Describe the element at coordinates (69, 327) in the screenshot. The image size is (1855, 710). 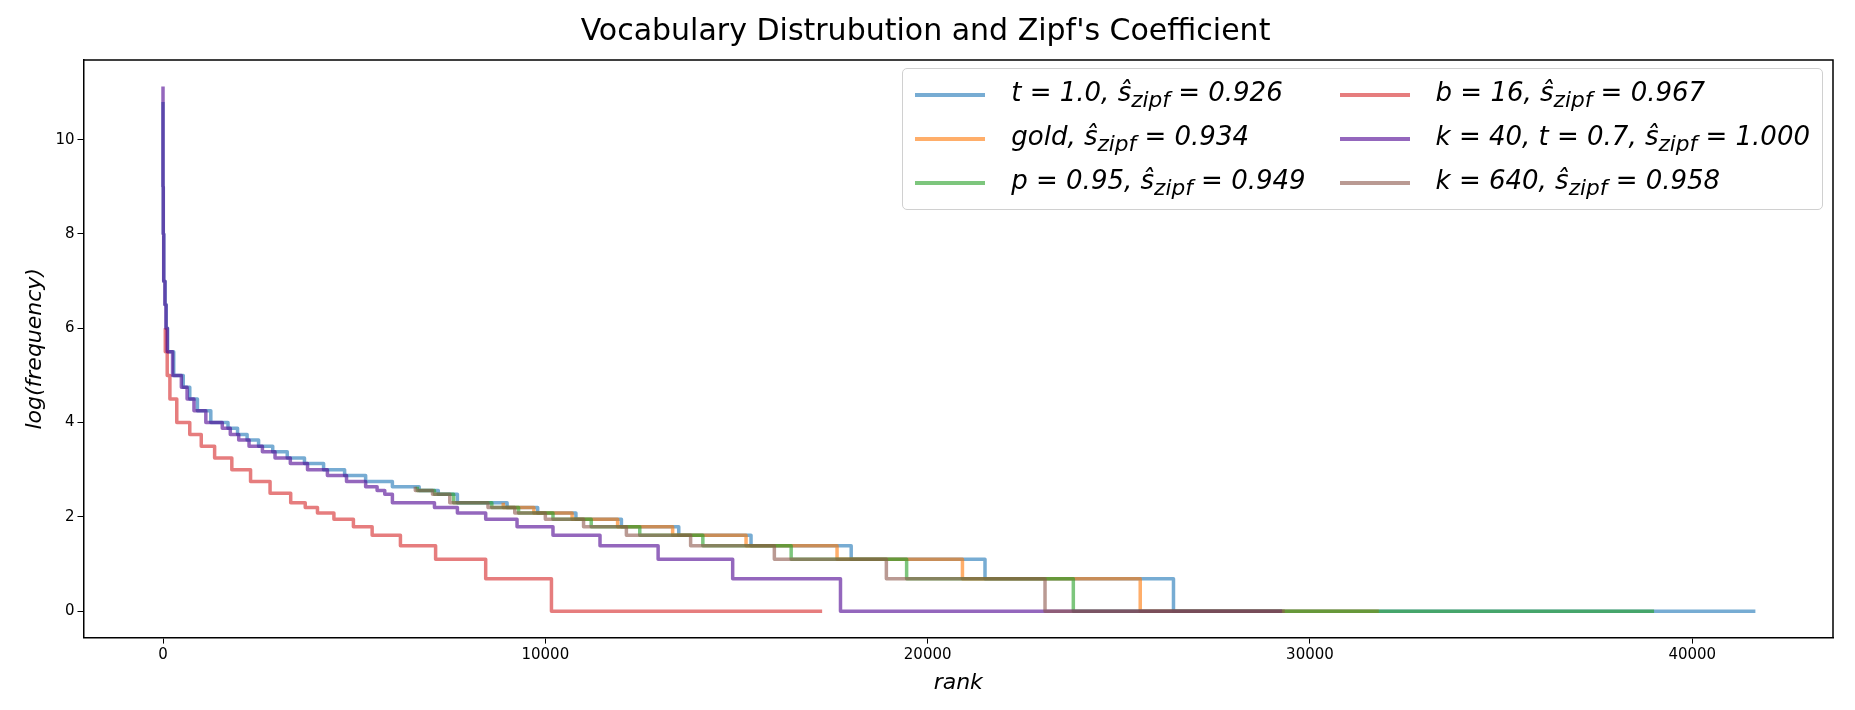
I see `y-tick-label: 6` at that location.